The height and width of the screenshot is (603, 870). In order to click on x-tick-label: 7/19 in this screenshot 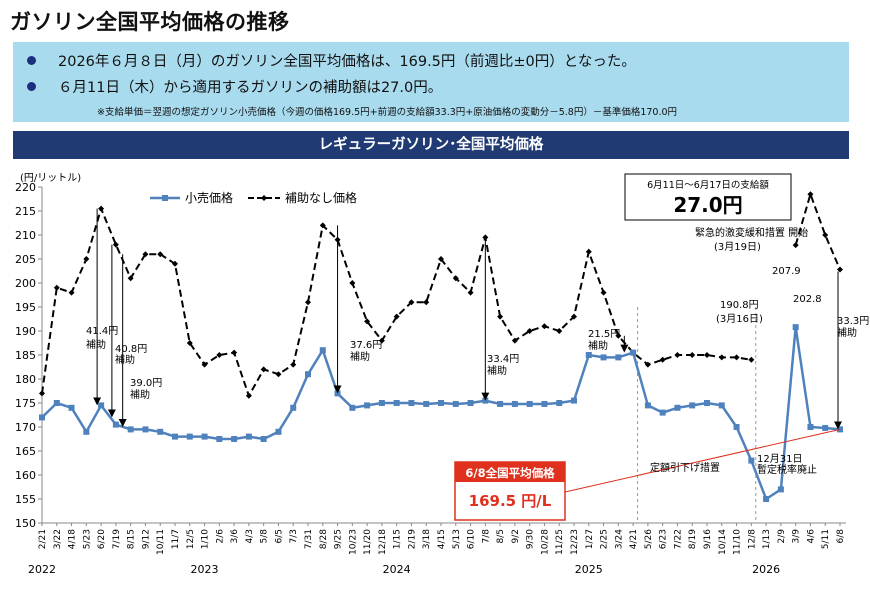, I will do `click(117, 539)`.